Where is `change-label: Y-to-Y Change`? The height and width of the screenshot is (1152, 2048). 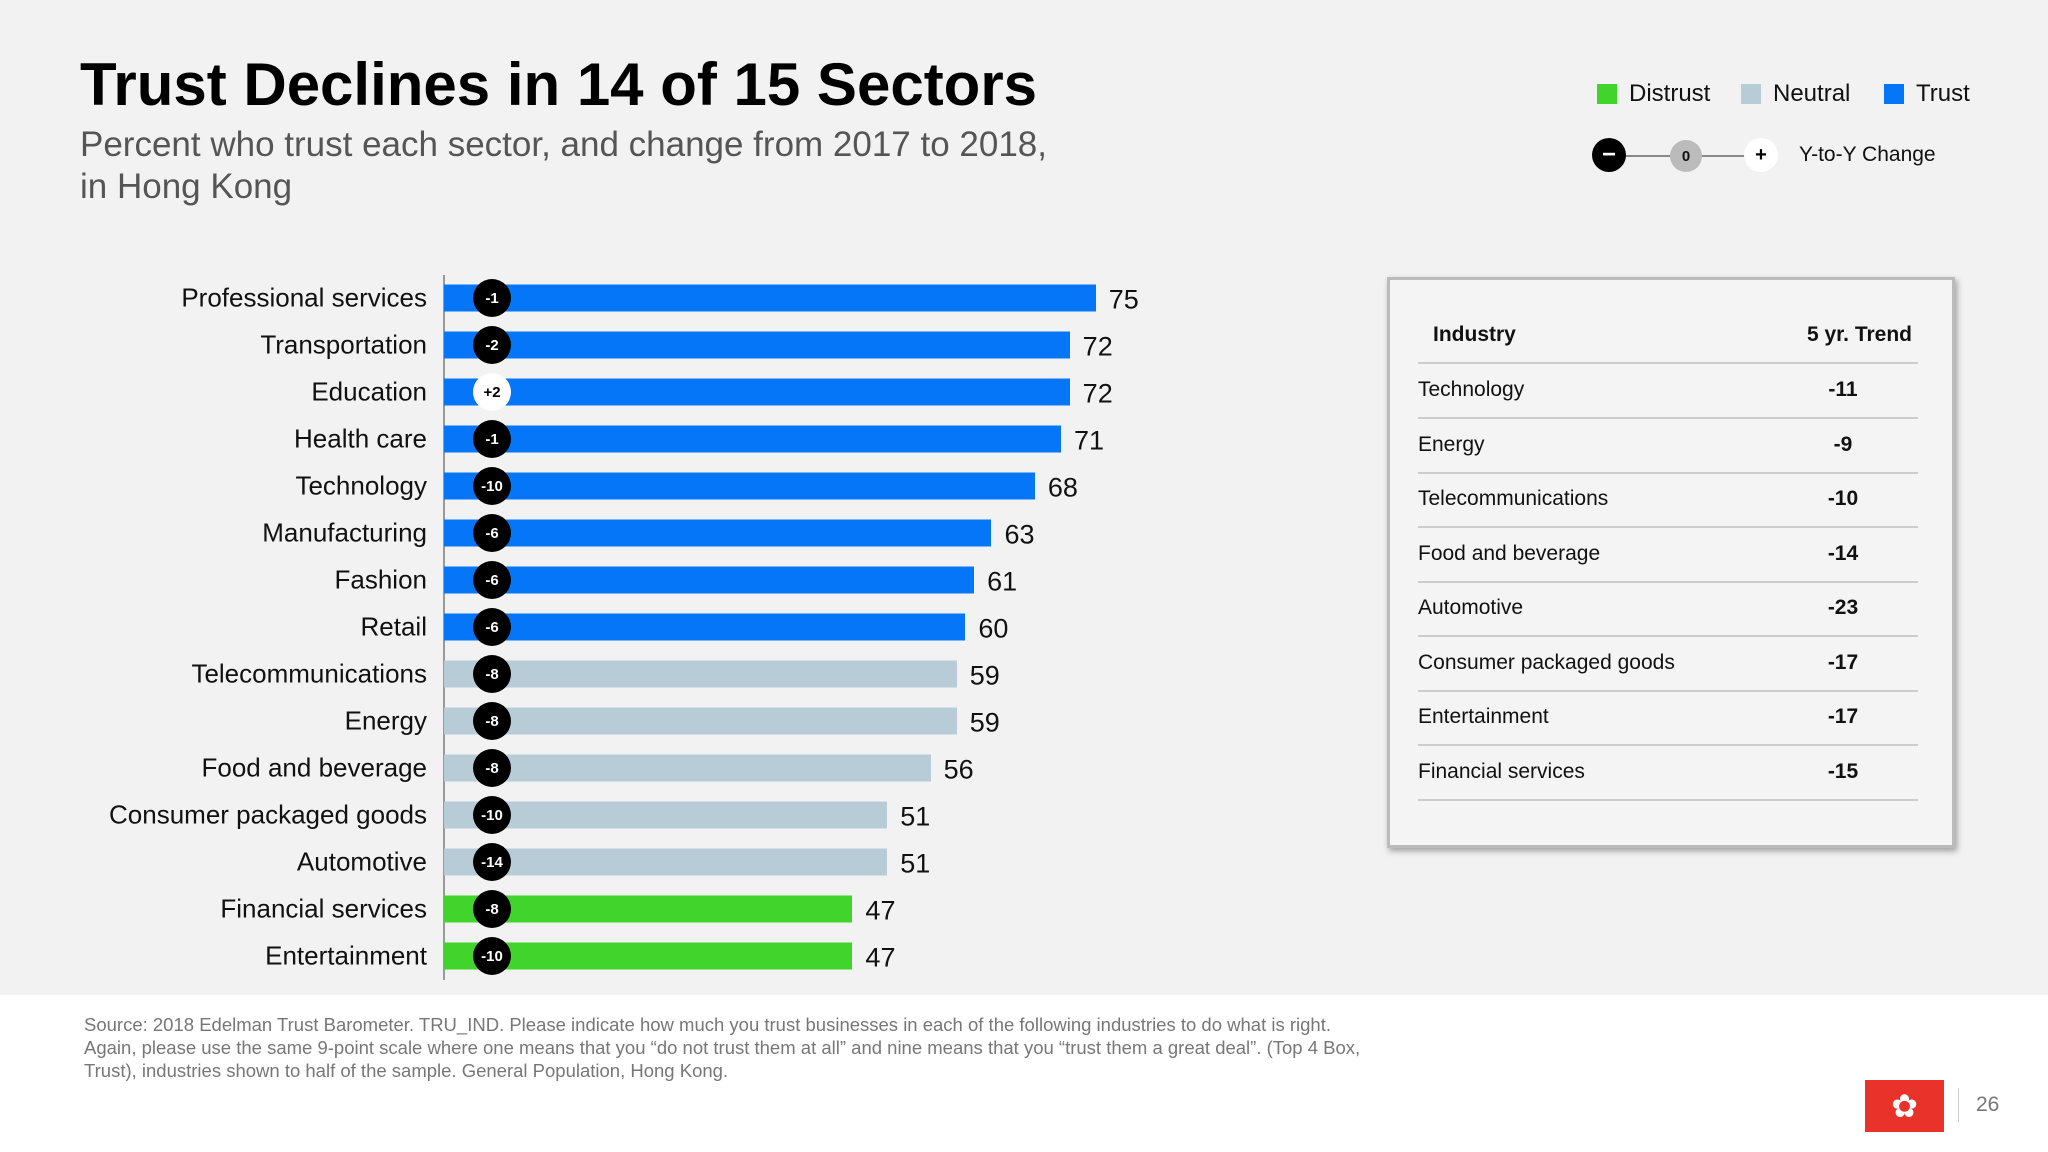 change-label: Y-to-Y Change is located at coordinates (1867, 154).